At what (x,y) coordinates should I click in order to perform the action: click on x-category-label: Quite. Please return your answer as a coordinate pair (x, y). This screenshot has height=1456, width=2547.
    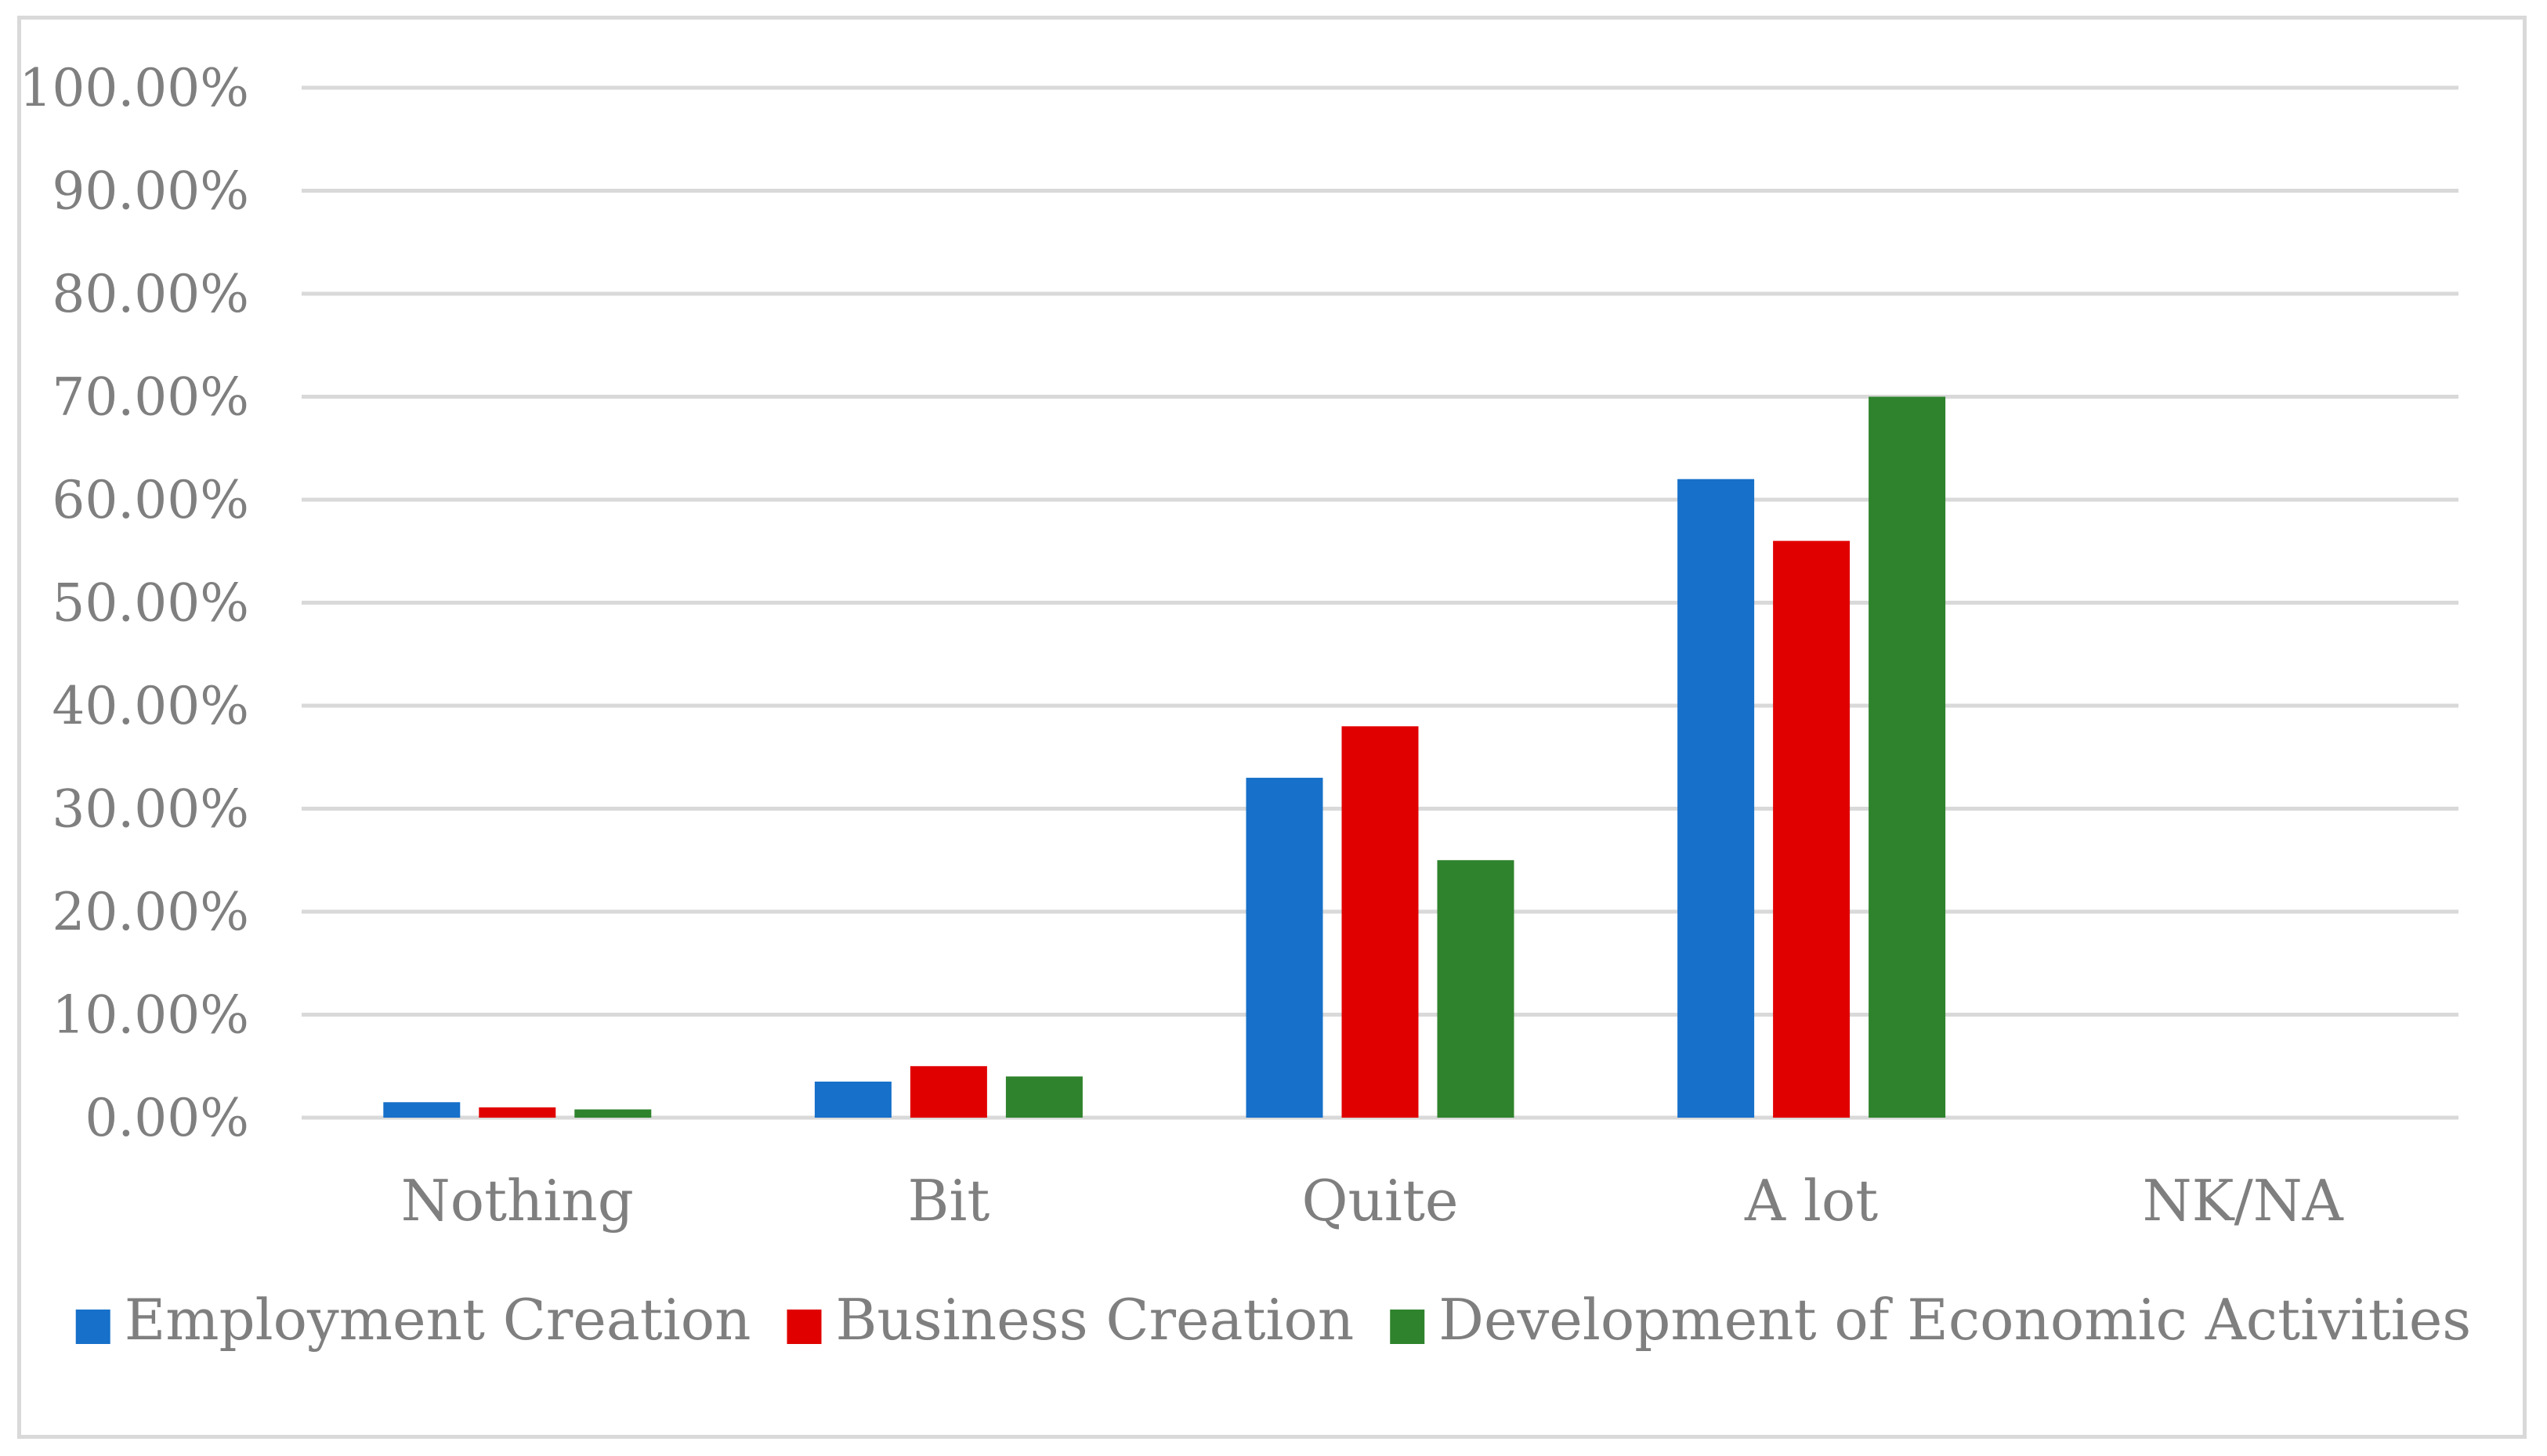
    Looking at the image, I should click on (1381, 1201).